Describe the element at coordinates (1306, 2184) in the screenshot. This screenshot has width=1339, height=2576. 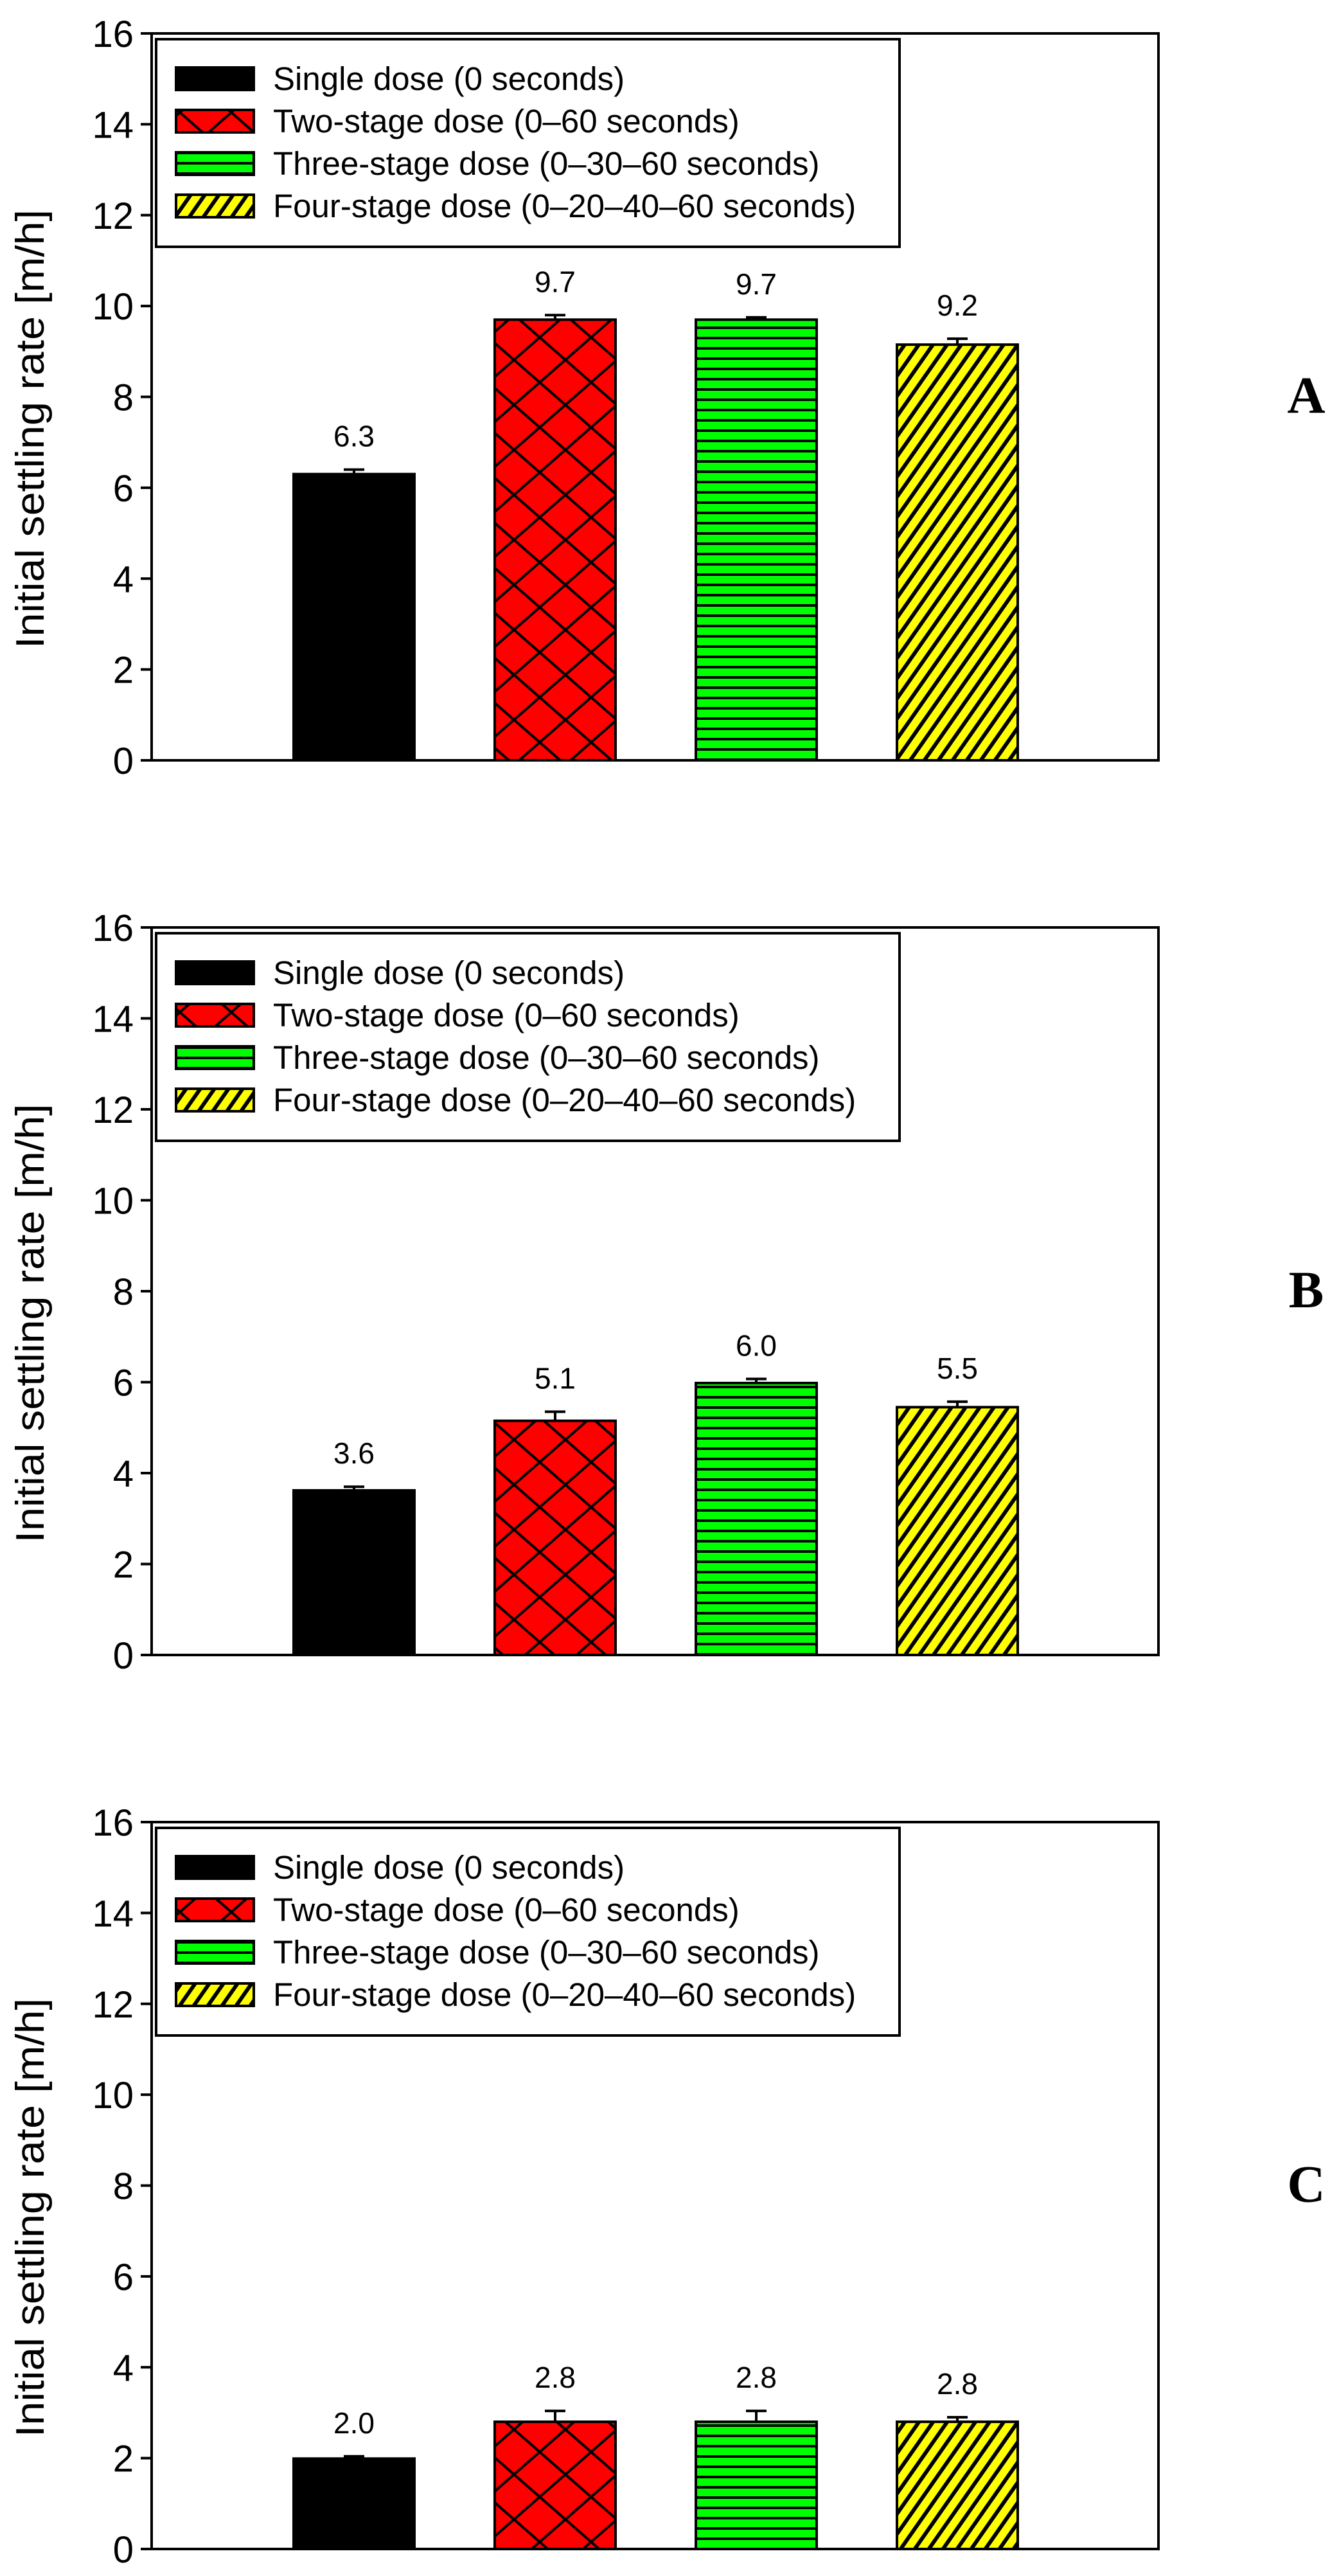
I see `panel-label: C` at that location.